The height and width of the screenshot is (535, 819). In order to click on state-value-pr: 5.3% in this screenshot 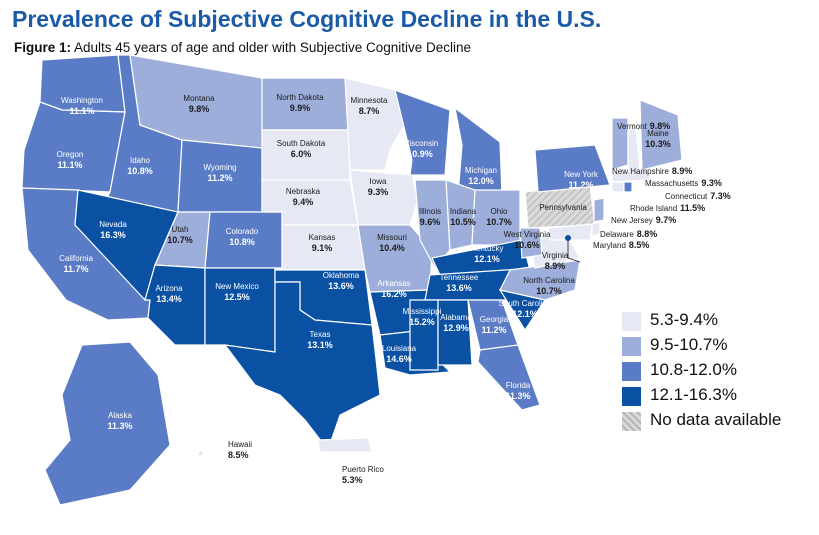, I will do `click(352, 480)`.